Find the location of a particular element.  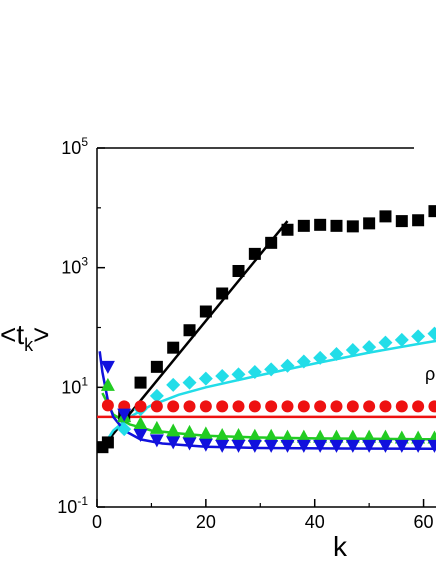

y-axis-title-close: > is located at coordinates (41, 334).